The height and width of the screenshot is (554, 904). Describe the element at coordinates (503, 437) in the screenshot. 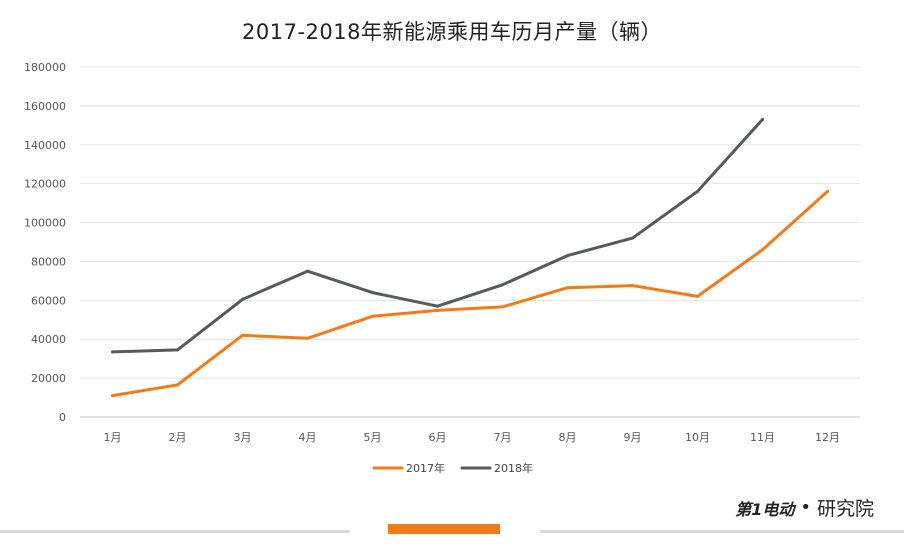

I see `x-tick-label: 7月` at that location.